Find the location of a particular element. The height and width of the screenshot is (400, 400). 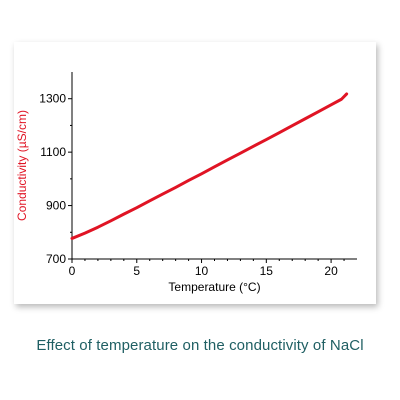

y-tick-label: 1100 is located at coordinates (53, 152).